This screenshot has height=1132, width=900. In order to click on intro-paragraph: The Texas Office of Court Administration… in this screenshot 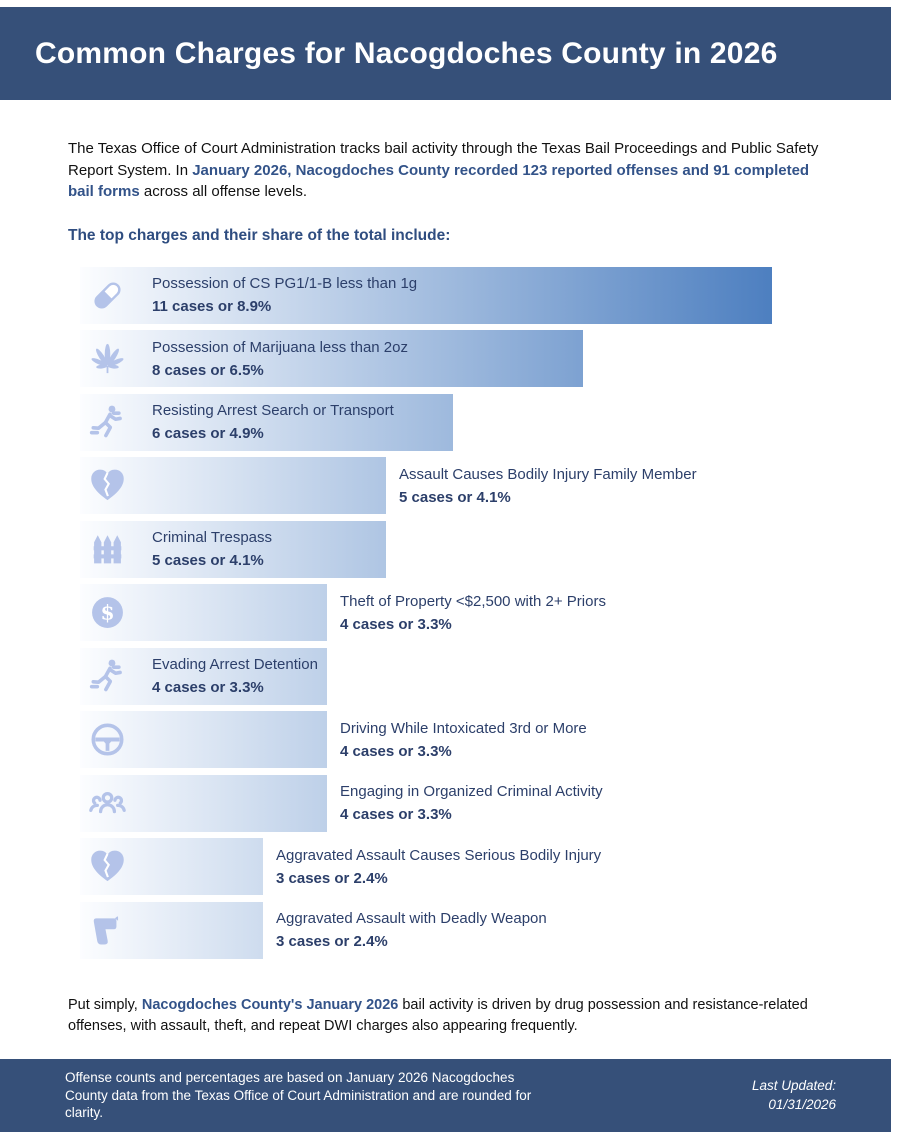, I will do `click(450, 170)`.